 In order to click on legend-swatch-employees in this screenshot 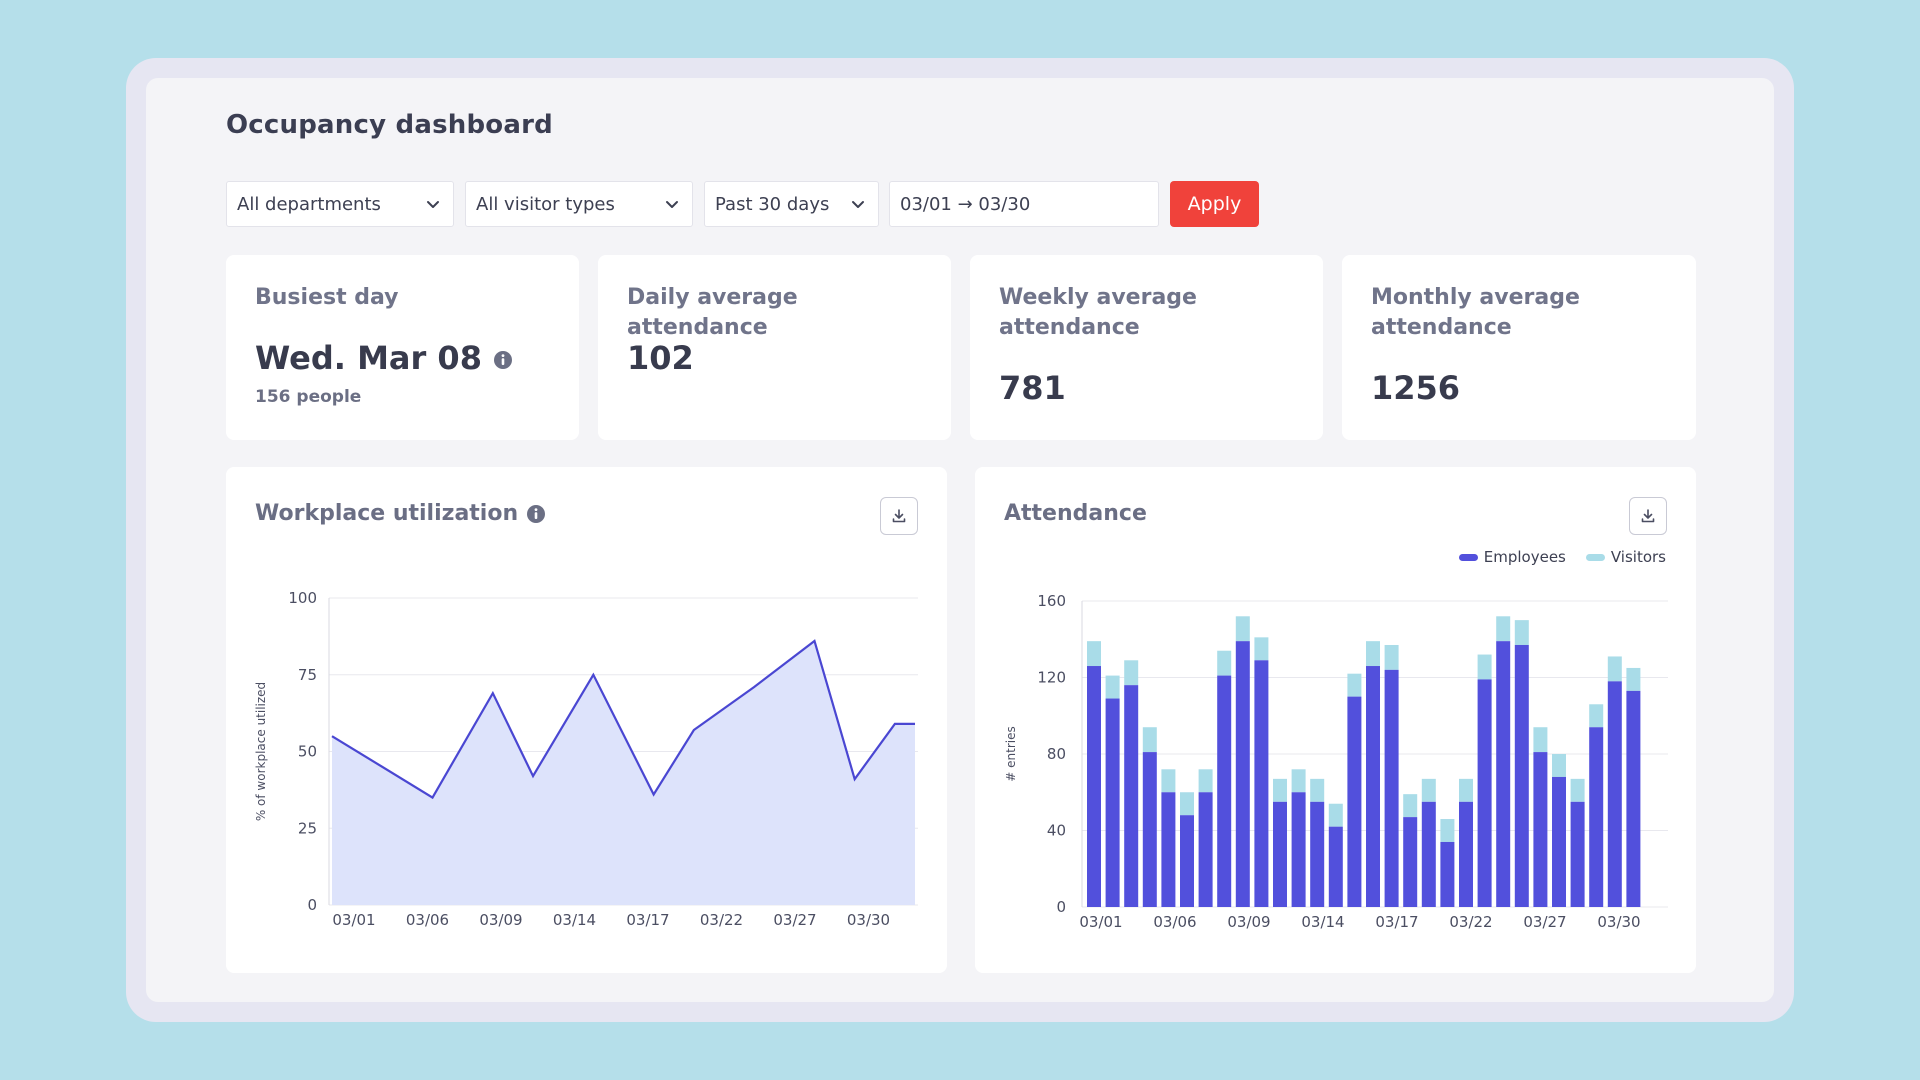, I will do `click(1468, 557)`.